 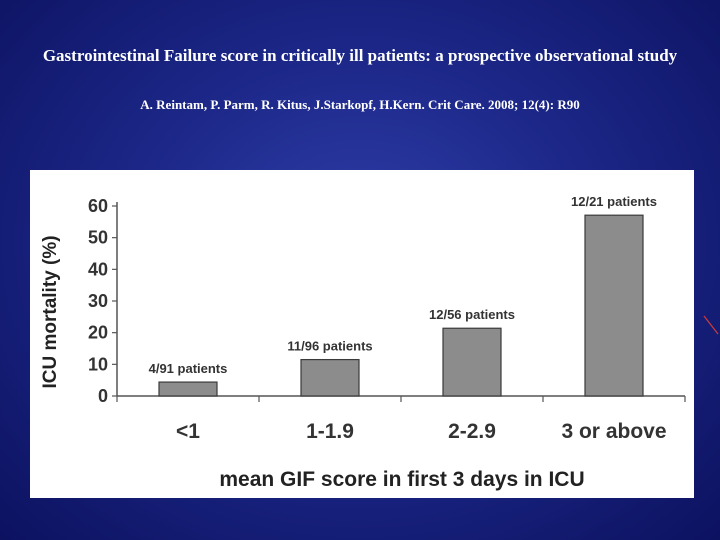 I want to click on y-tick-labels: 0 10 20 30 40 50 60, so click(x=98, y=301).